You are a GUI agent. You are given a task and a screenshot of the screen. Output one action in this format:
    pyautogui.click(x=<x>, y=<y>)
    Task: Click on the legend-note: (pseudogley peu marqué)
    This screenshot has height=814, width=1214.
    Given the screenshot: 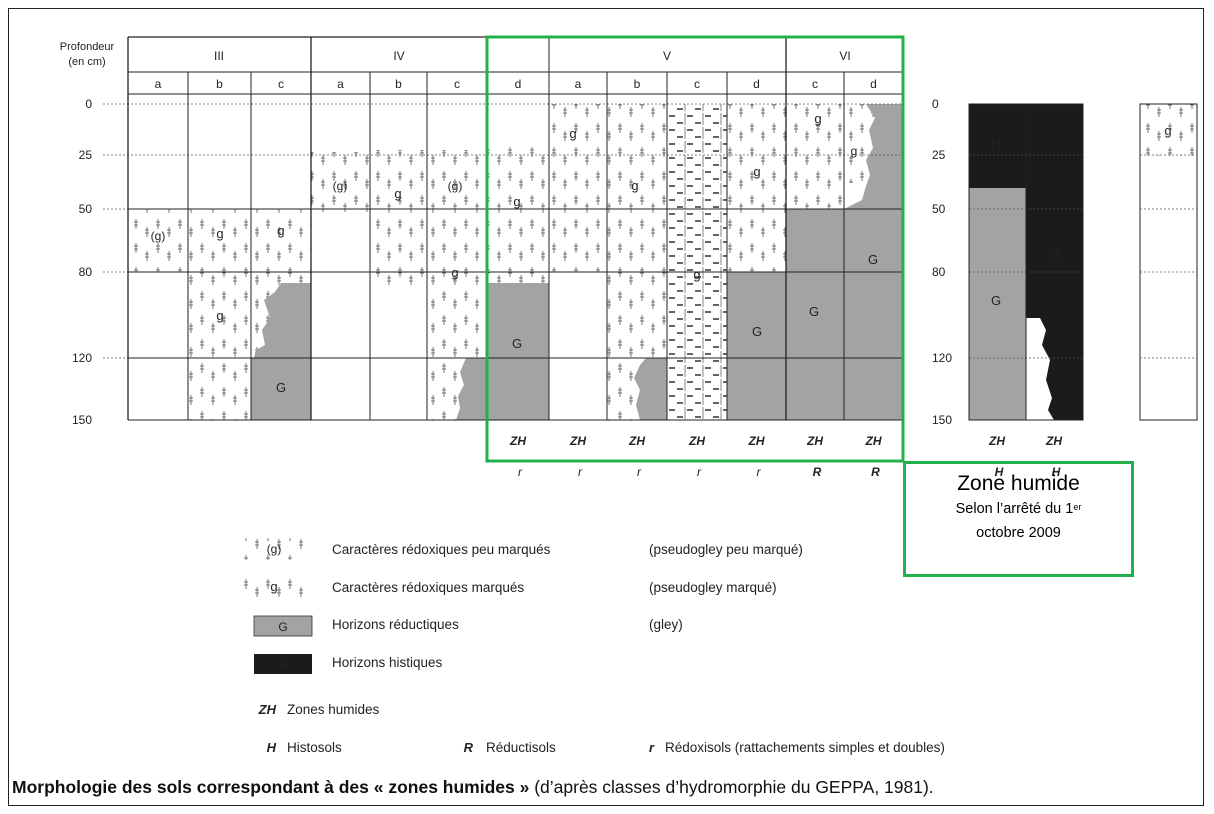 What is the action you would take?
    pyautogui.click(x=726, y=549)
    